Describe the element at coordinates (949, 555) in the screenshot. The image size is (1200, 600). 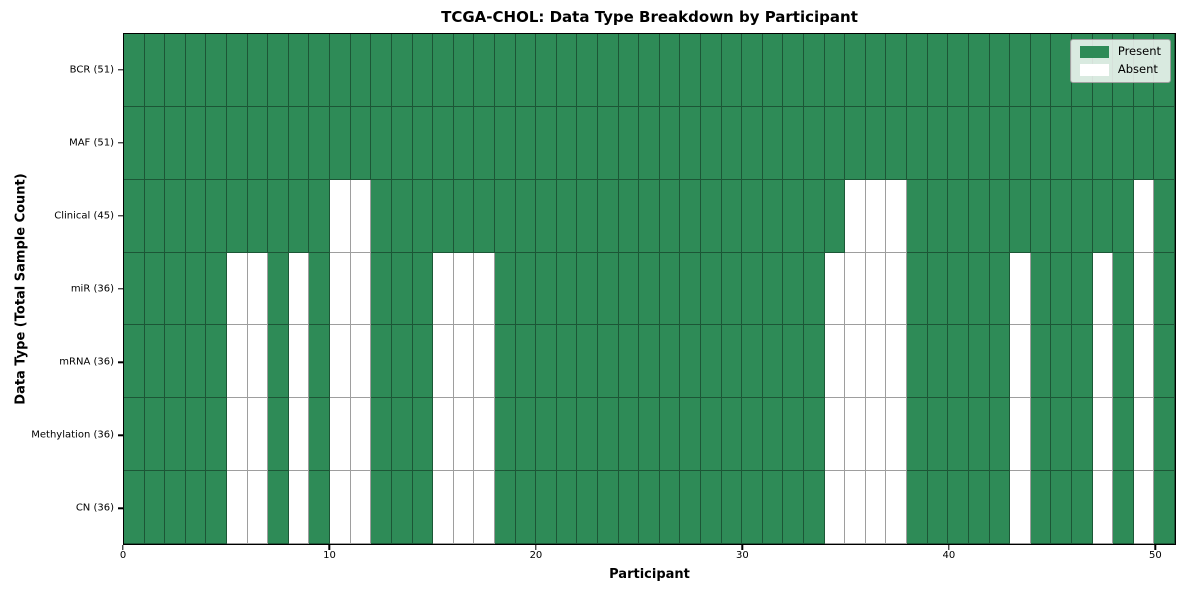
I see `x-tick-label: 40` at that location.